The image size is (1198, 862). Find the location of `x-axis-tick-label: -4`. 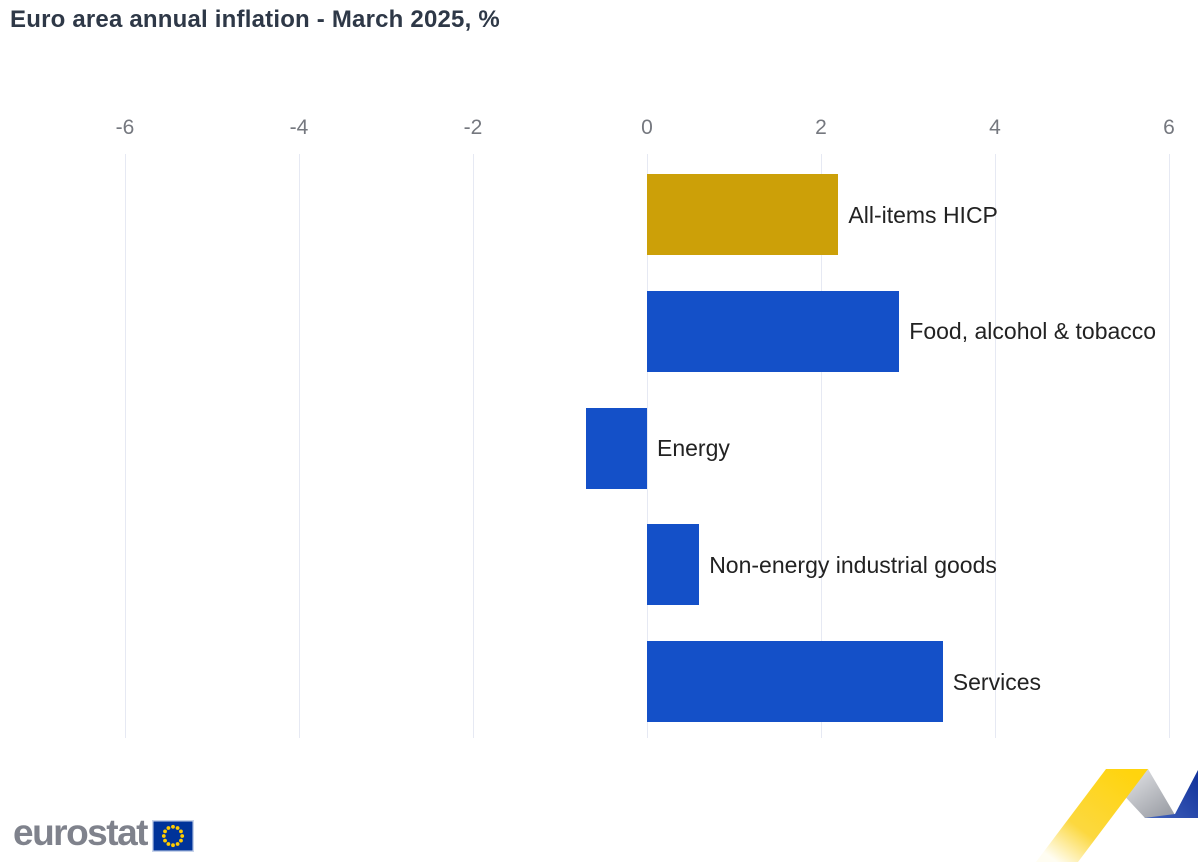

x-axis-tick-label: -4 is located at coordinates (299, 127).